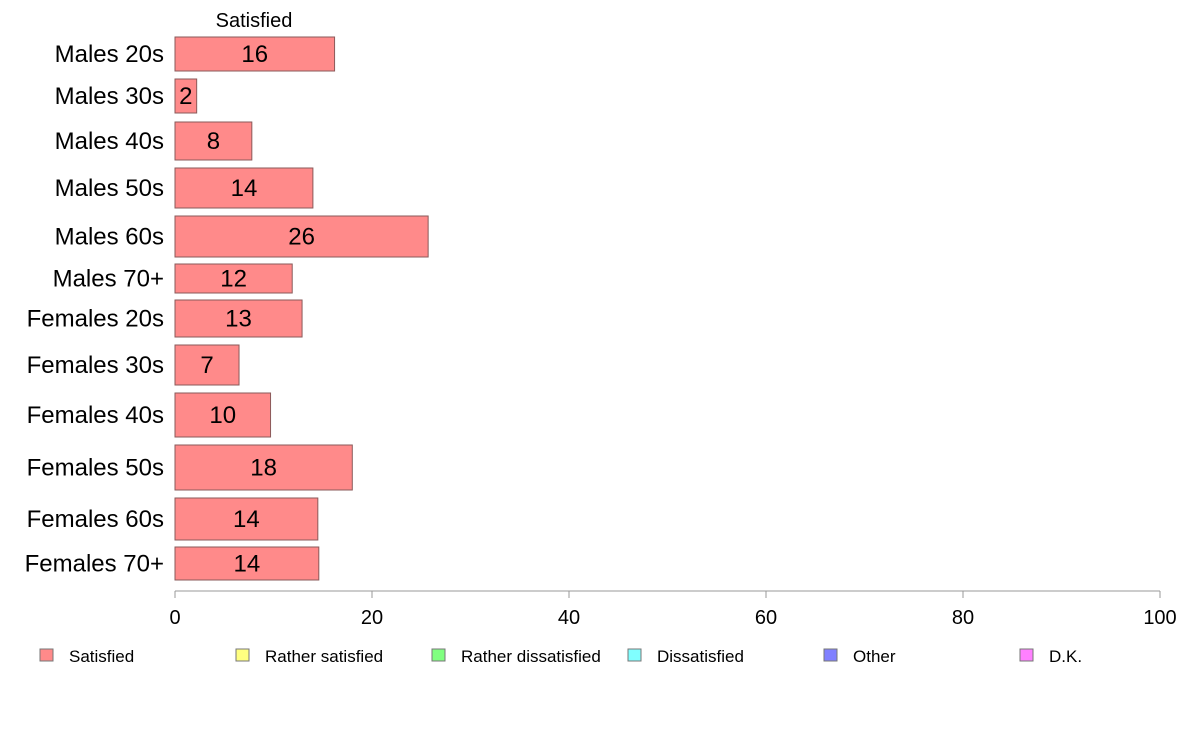 The image size is (1188, 736). I want to click on category-label: Females 60s, so click(95, 519).